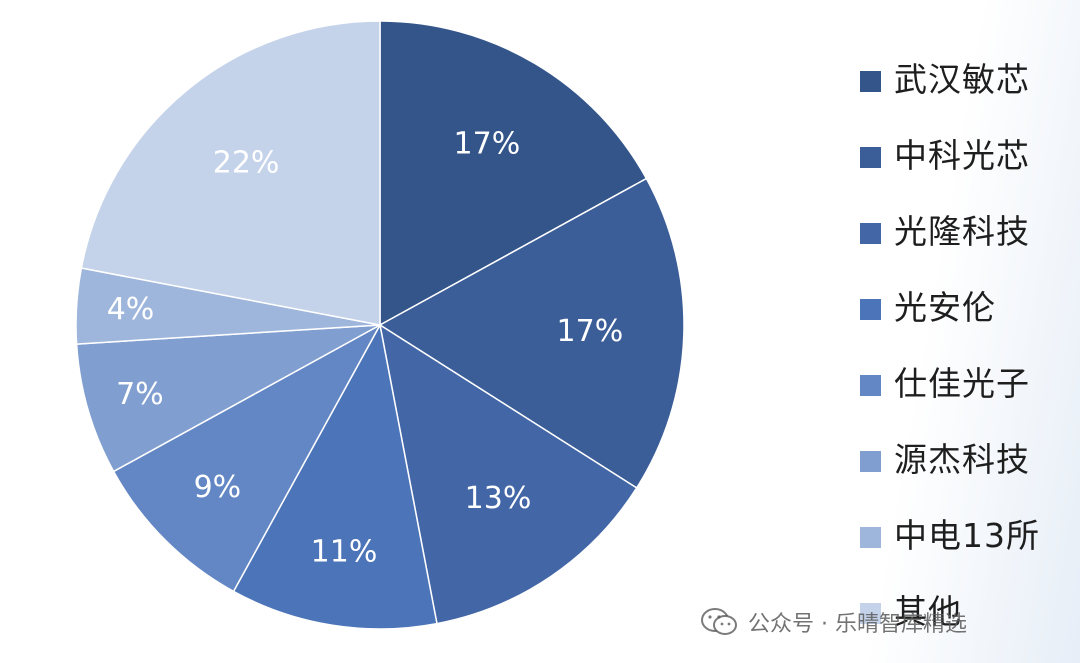  What do you see at coordinates (962, 459) in the screenshot?
I see `legend-label: 源杰科技` at bounding box center [962, 459].